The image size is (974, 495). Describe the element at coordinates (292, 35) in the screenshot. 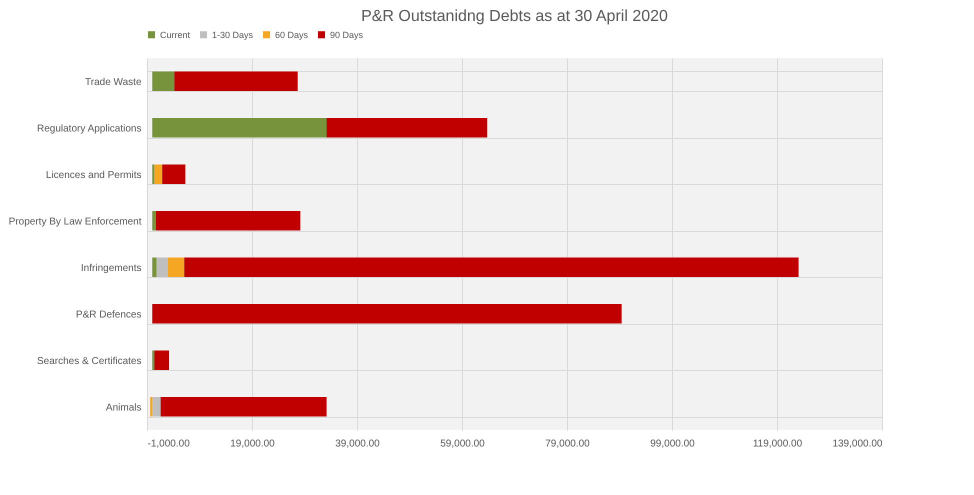

I see `legend-label: 60 Days` at that location.